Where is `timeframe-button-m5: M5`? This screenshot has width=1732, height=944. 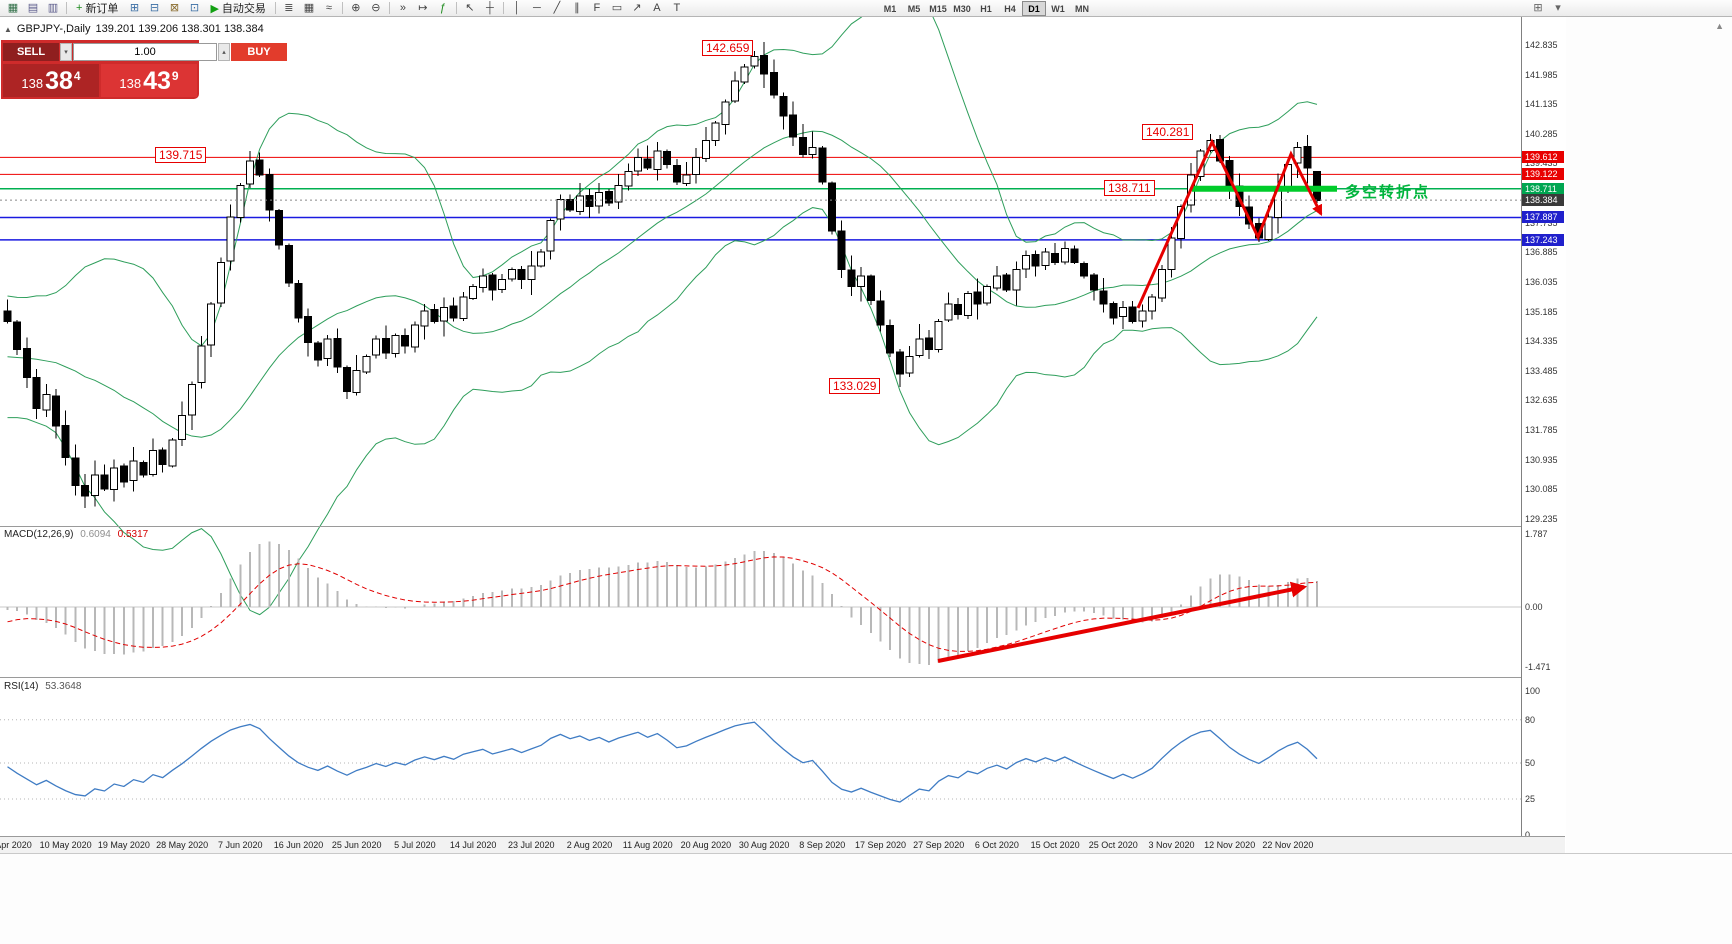 timeframe-button-m5: M5 is located at coordinates (914, 8).